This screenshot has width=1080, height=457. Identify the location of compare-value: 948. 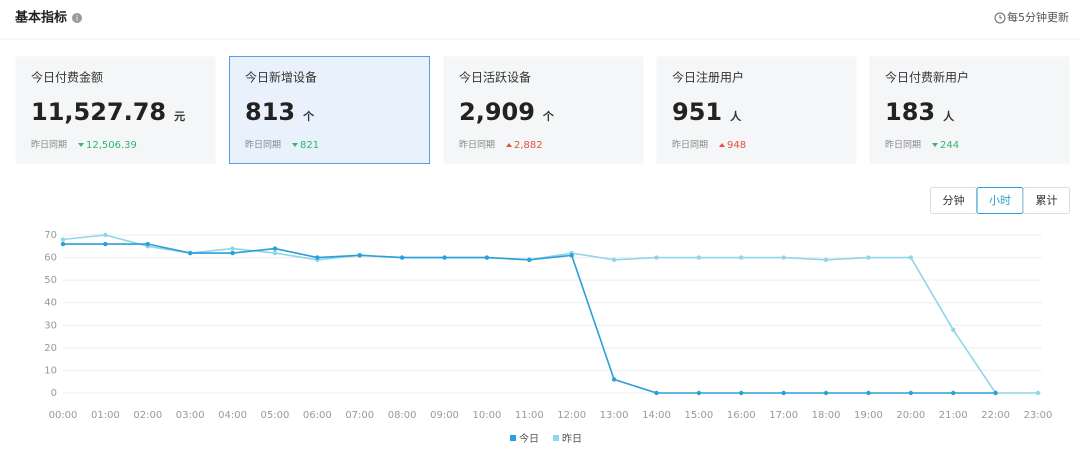
(736, 145).